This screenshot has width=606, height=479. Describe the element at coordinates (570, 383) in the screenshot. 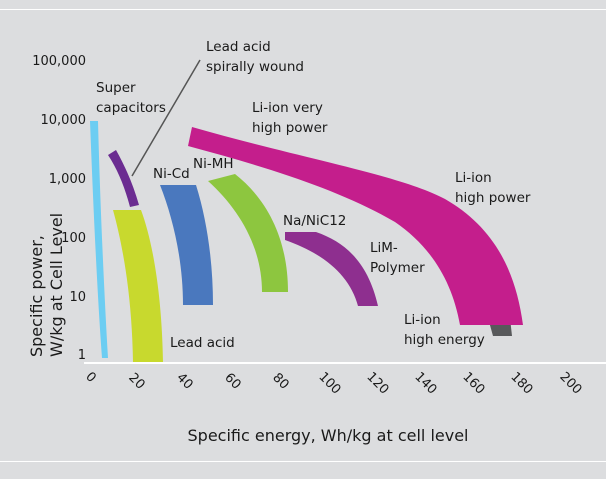

I see `x-tick-label: 200` at that location.